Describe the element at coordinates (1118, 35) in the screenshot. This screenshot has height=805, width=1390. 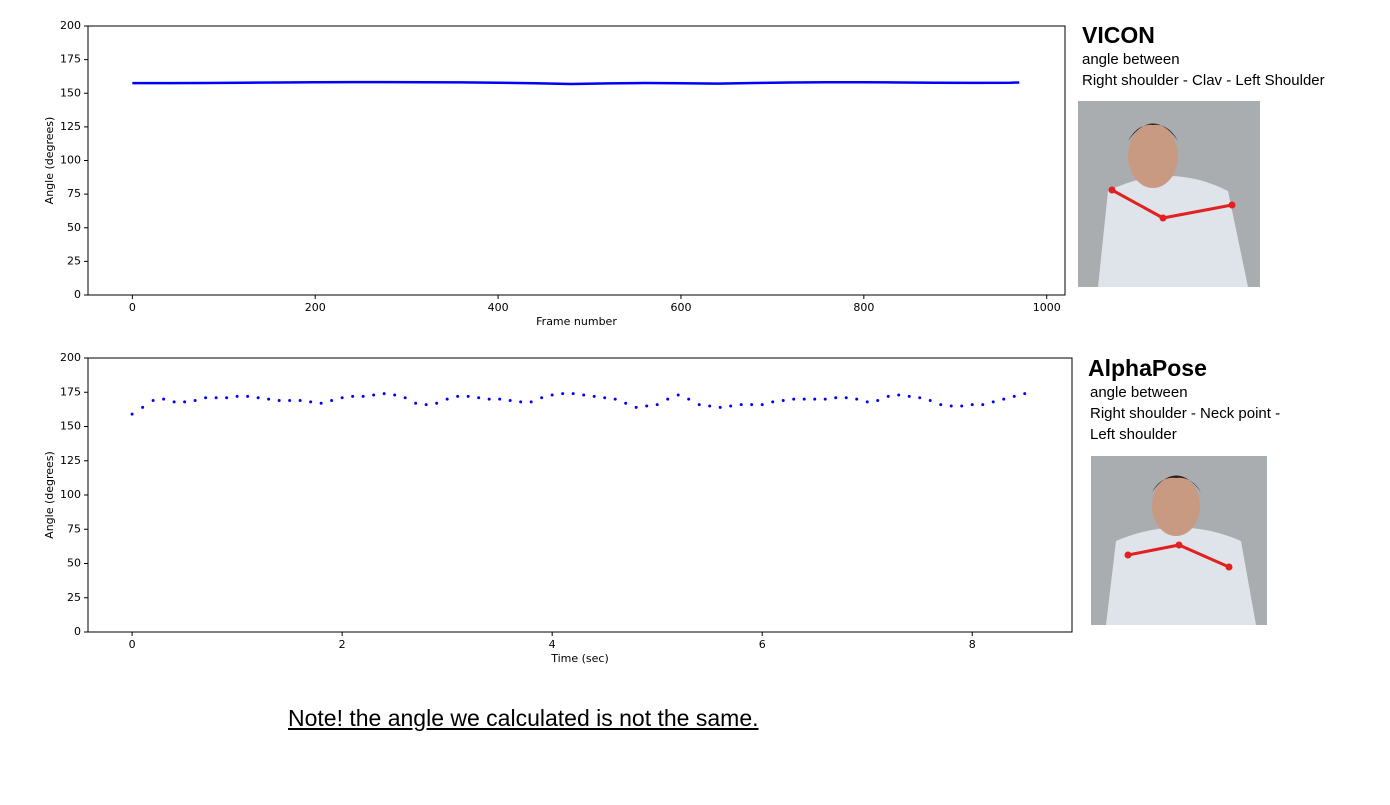
I see `panel-title: VICON` at that location.